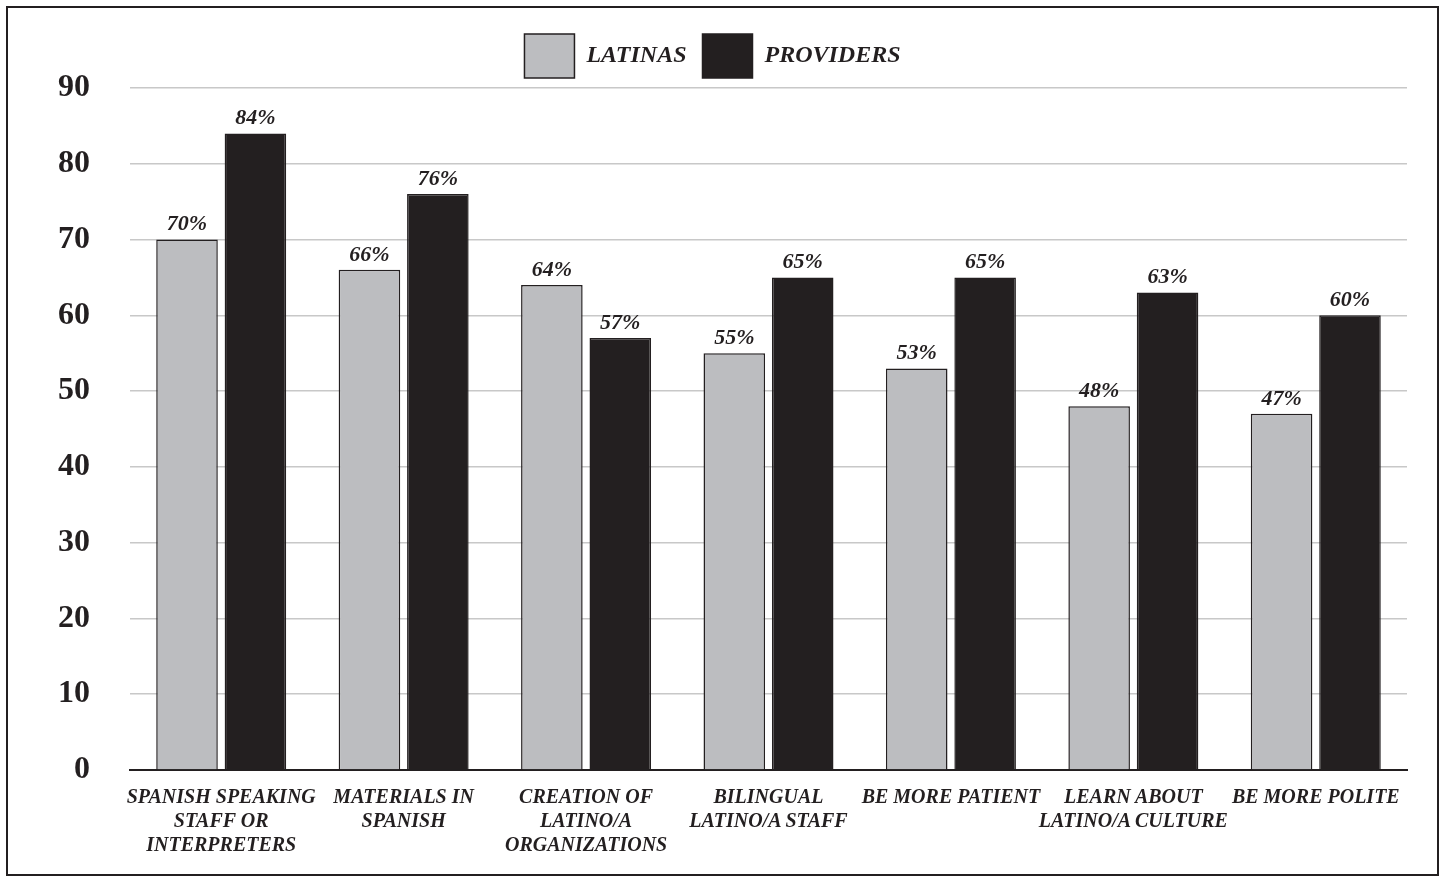 This screenshot has height=882, width=1447. What do you see at coordinates (74, 85) in the screenshot?
I see `y-tick-label: 90` at bounding box center [74, 85].